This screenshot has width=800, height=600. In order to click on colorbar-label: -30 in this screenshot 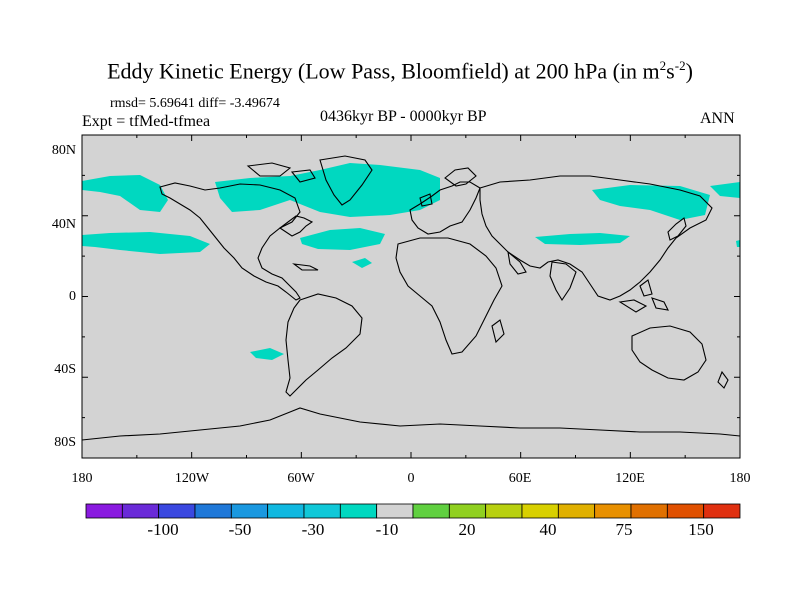, I will do `click(313, 529)`.